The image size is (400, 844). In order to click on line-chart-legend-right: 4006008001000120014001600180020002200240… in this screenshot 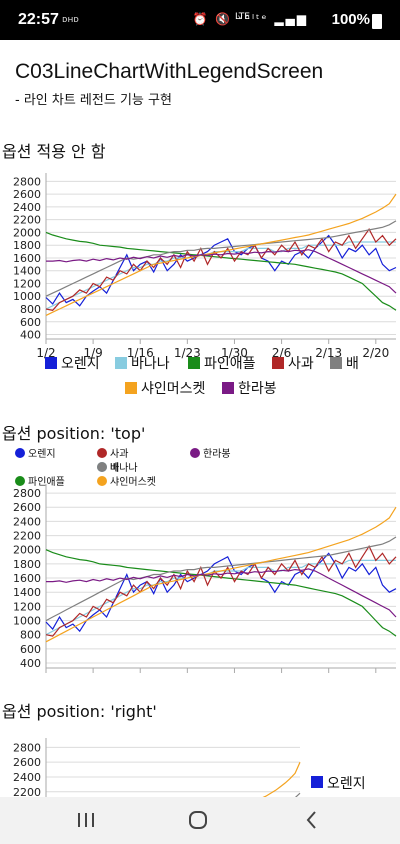, I will do `click(189, 767)`.